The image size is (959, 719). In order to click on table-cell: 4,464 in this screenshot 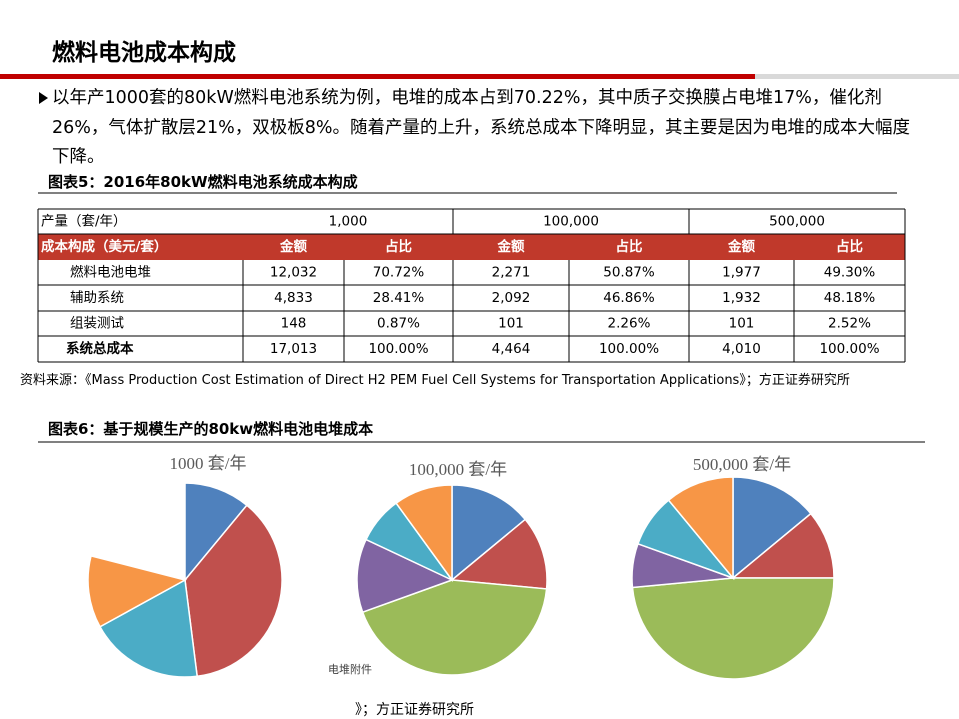, I will do `click(511, 349)`.